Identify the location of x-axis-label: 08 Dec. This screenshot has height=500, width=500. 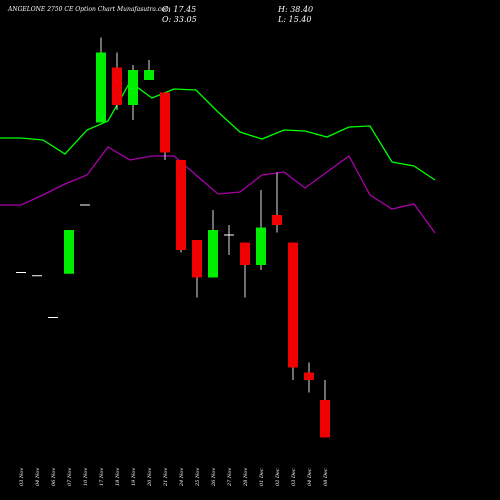
(326, 477).